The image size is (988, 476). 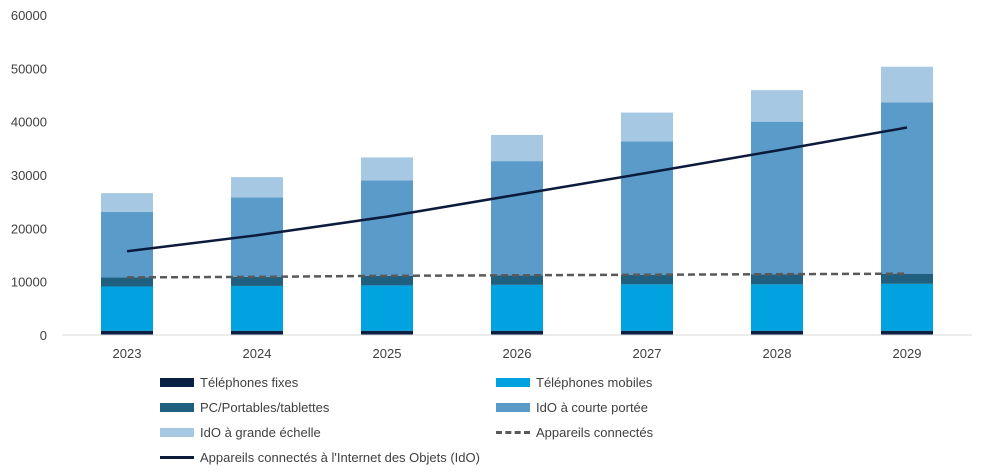 I want to click on legend-swatch-telephones-fixes, so click(x=177, y=382).